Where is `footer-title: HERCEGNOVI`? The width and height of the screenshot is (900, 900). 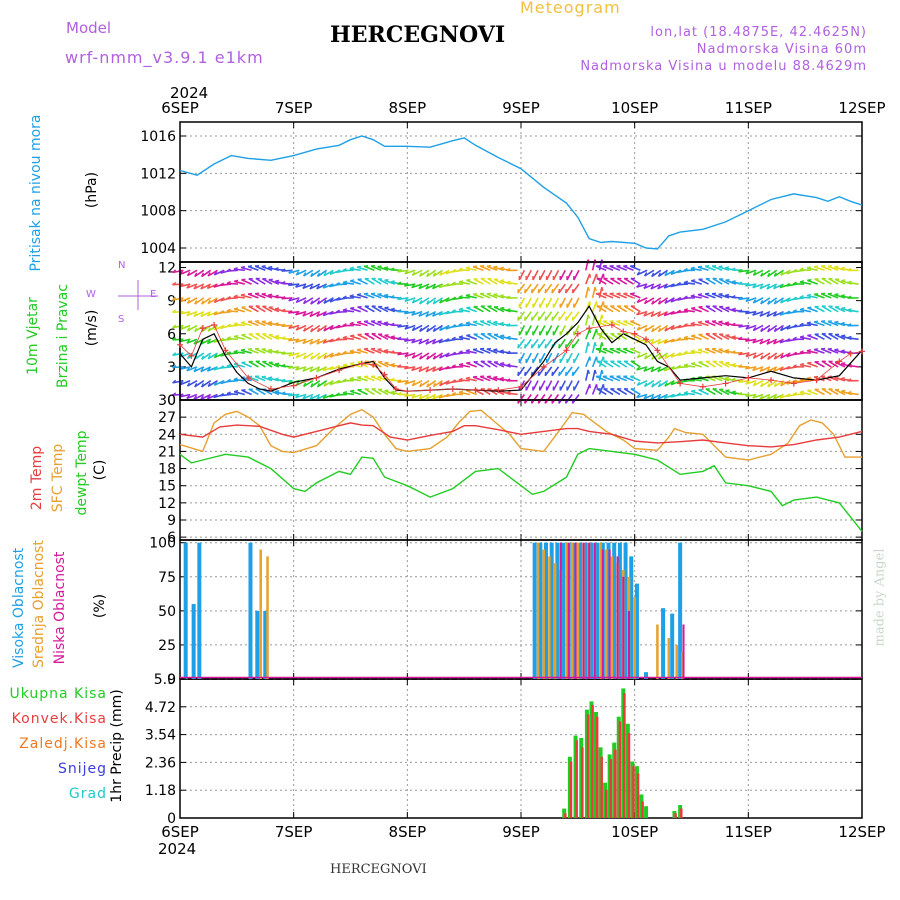
footer-title: HERCEGNOVI is located at coordinates (378, 869).